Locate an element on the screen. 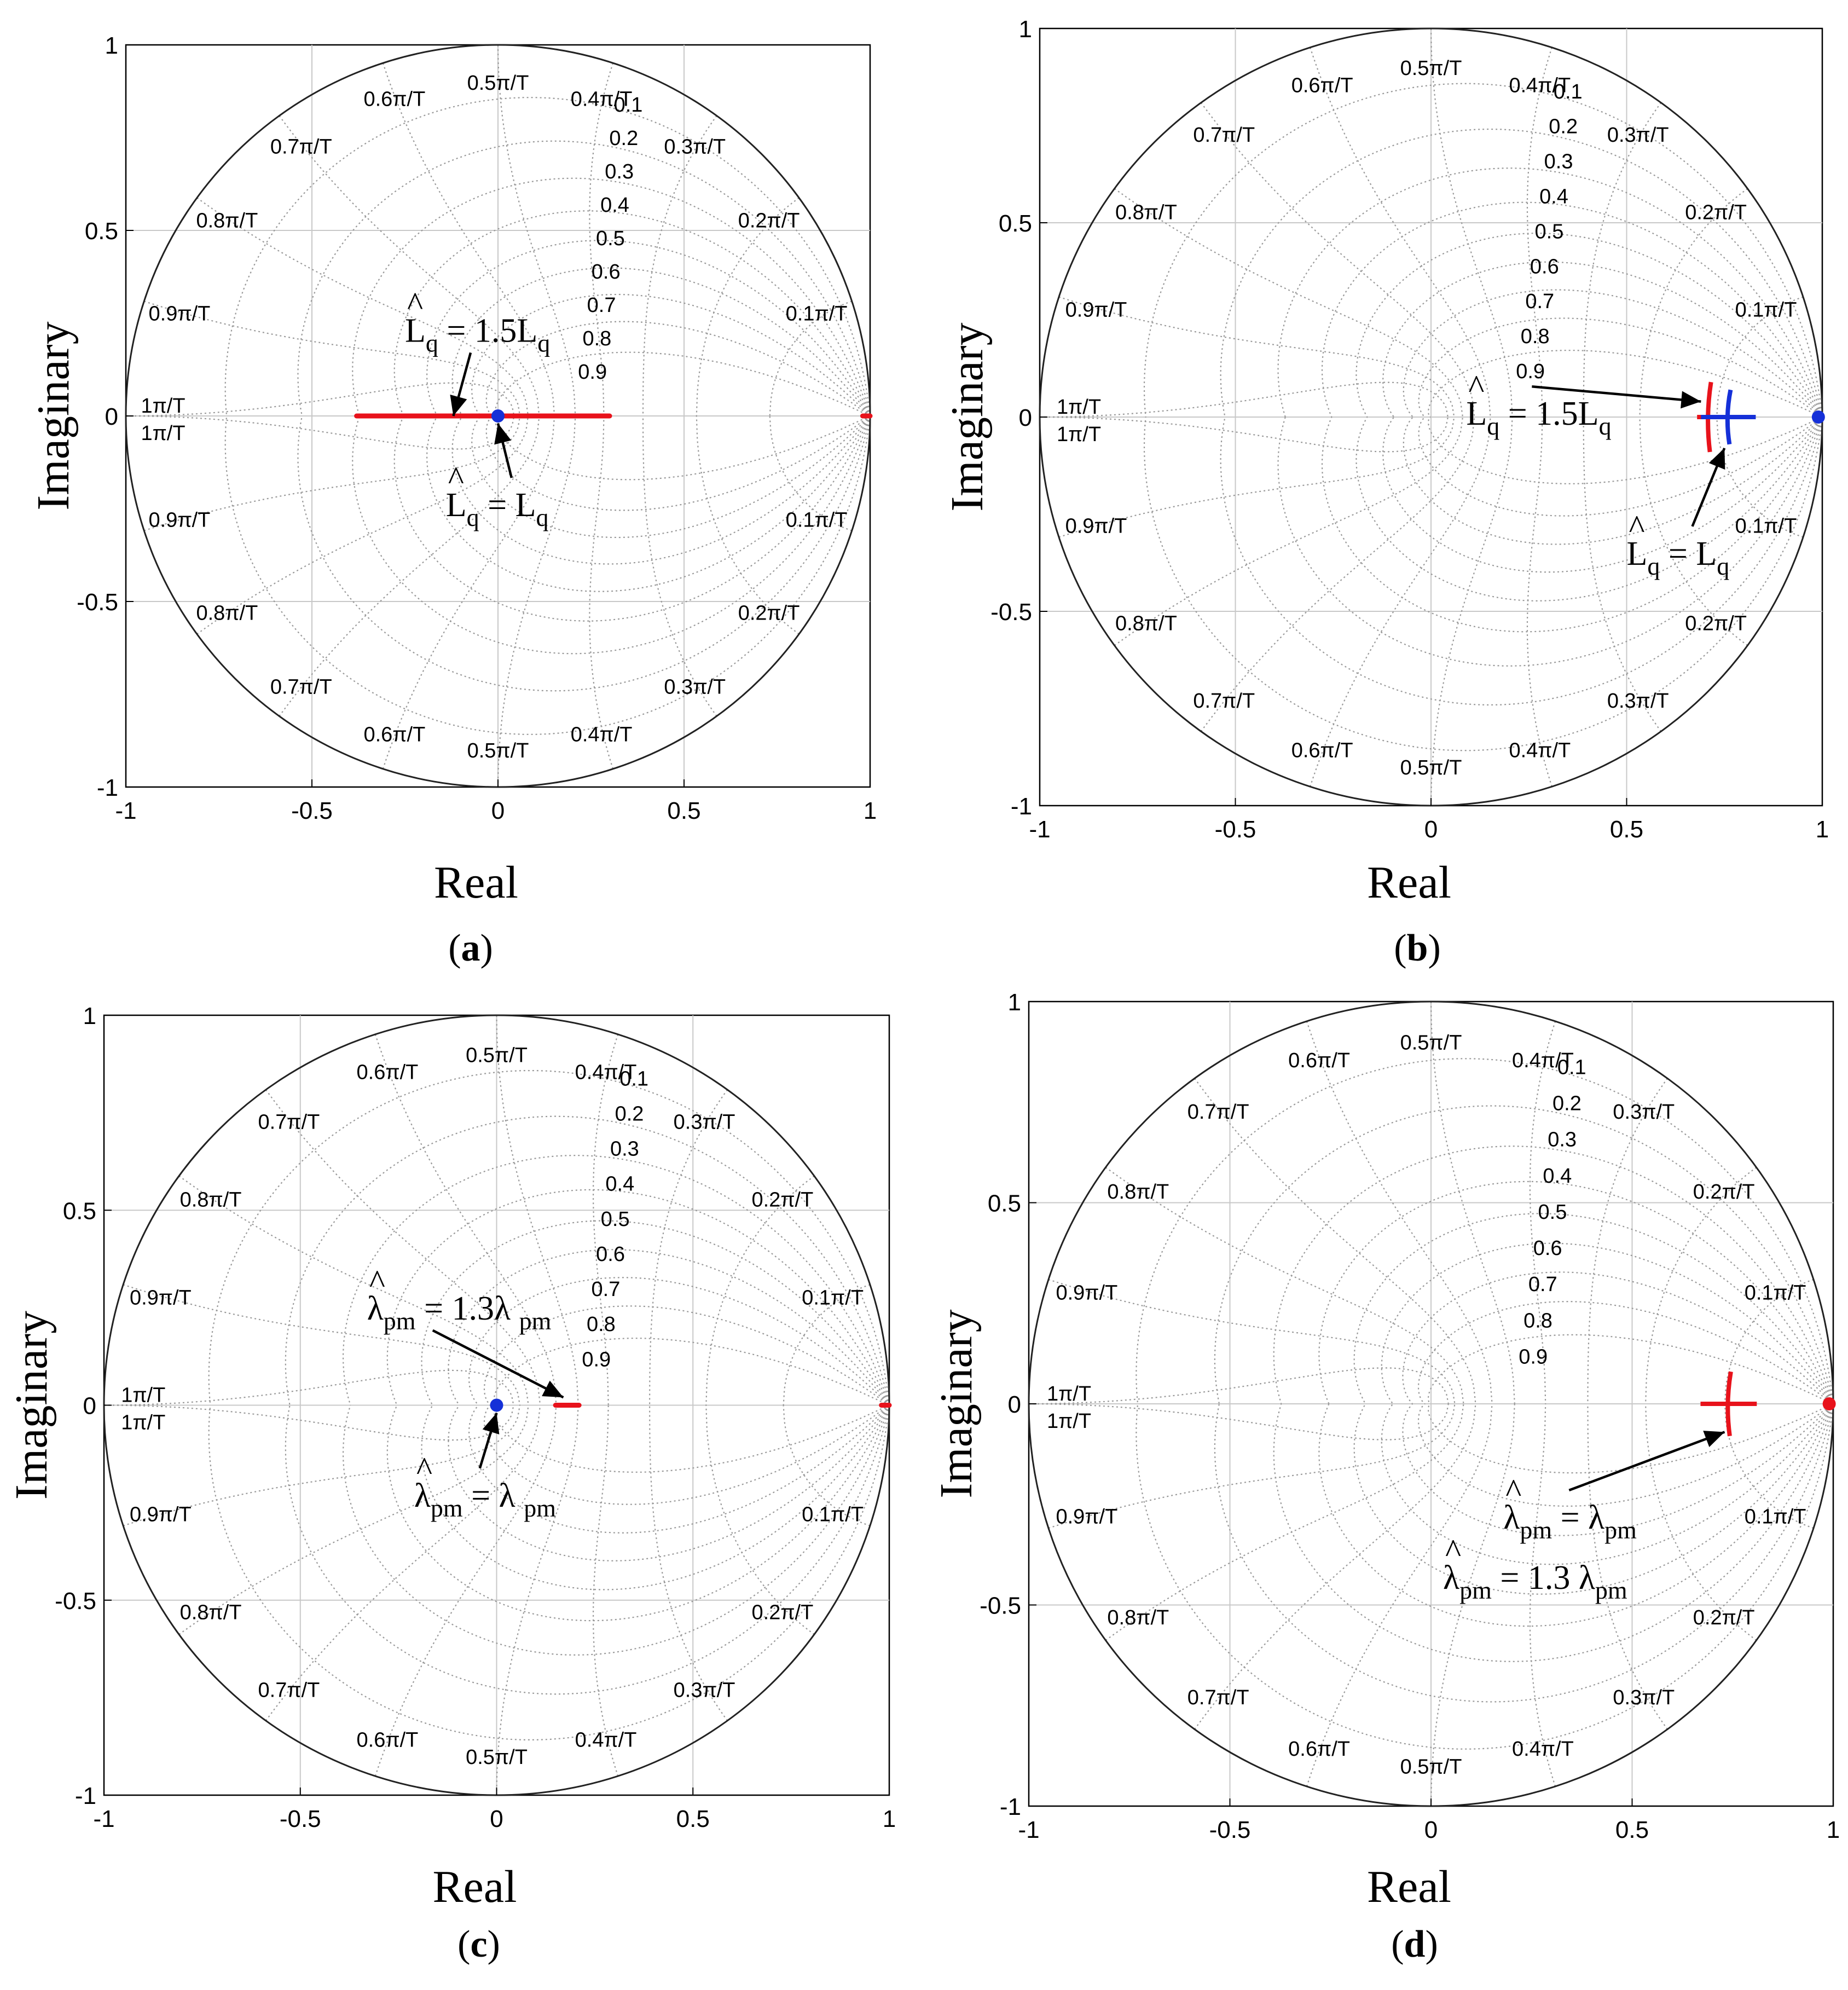 This screenshot has height=1990, width=1848. frequency-label: 0.4π/T is located at coordinates (1540, 750).